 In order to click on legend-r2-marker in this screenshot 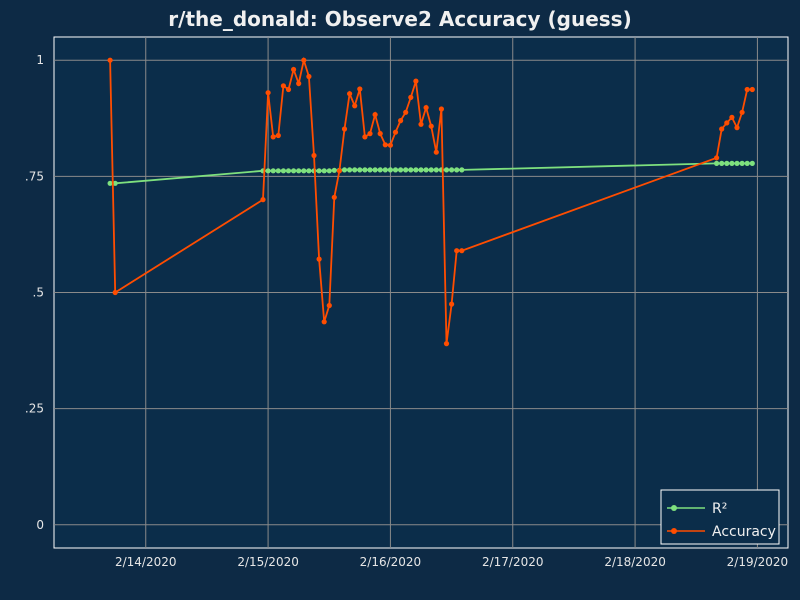, I will do `click(674, 508)`.